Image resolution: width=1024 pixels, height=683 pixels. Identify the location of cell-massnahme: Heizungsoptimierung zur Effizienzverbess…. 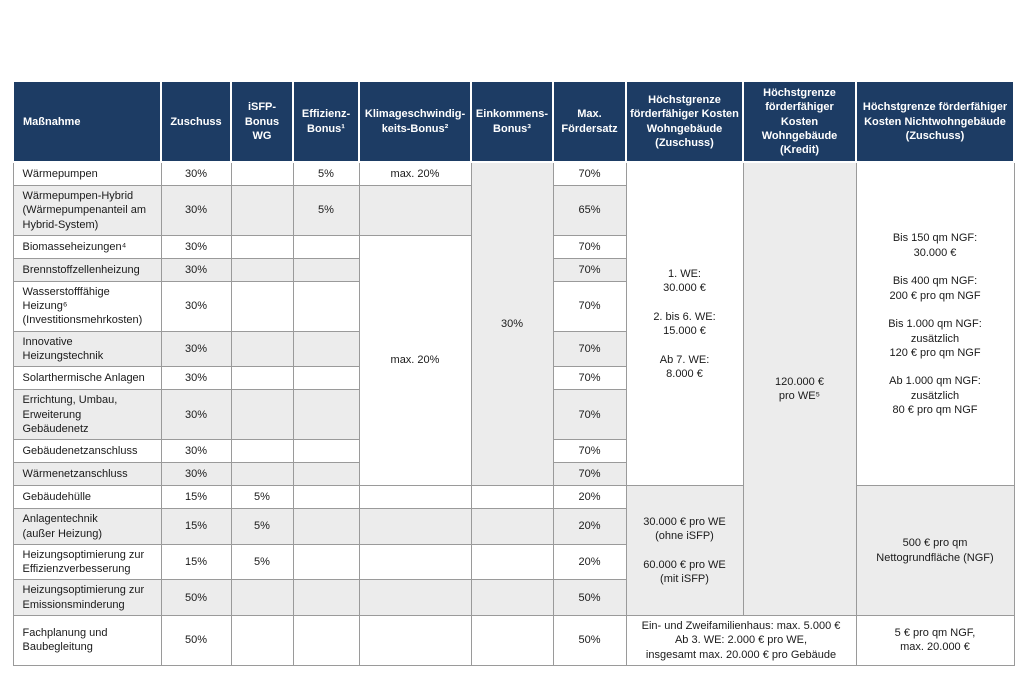
(87, 562).